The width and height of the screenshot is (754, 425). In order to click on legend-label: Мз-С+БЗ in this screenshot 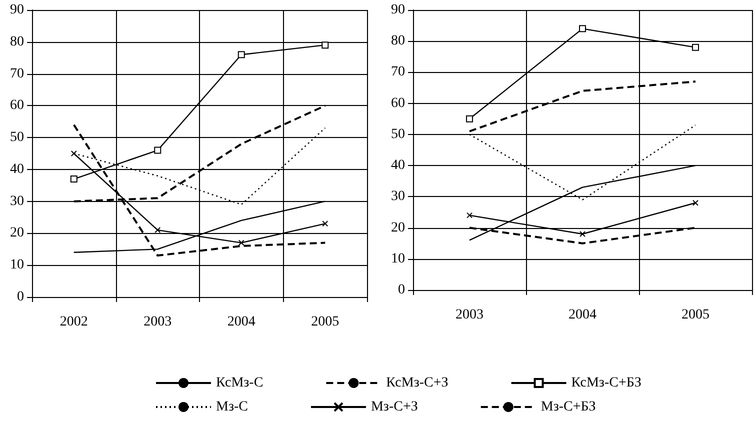, I will do `click(568, 407)`.